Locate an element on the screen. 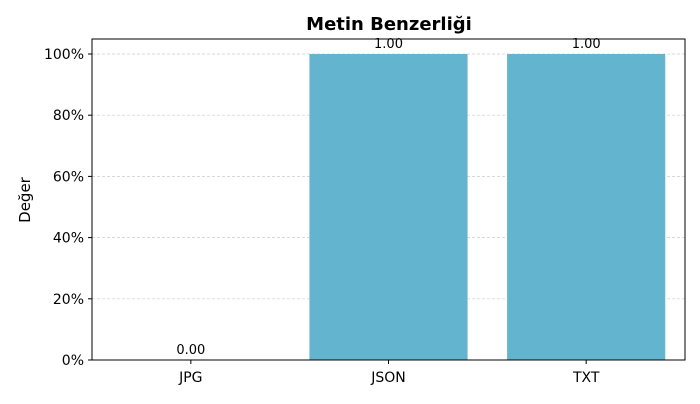 Image resolution: width=700 pixels, height=404 pixels. y-tick-label: 80% is located at coordinates (68, 116).